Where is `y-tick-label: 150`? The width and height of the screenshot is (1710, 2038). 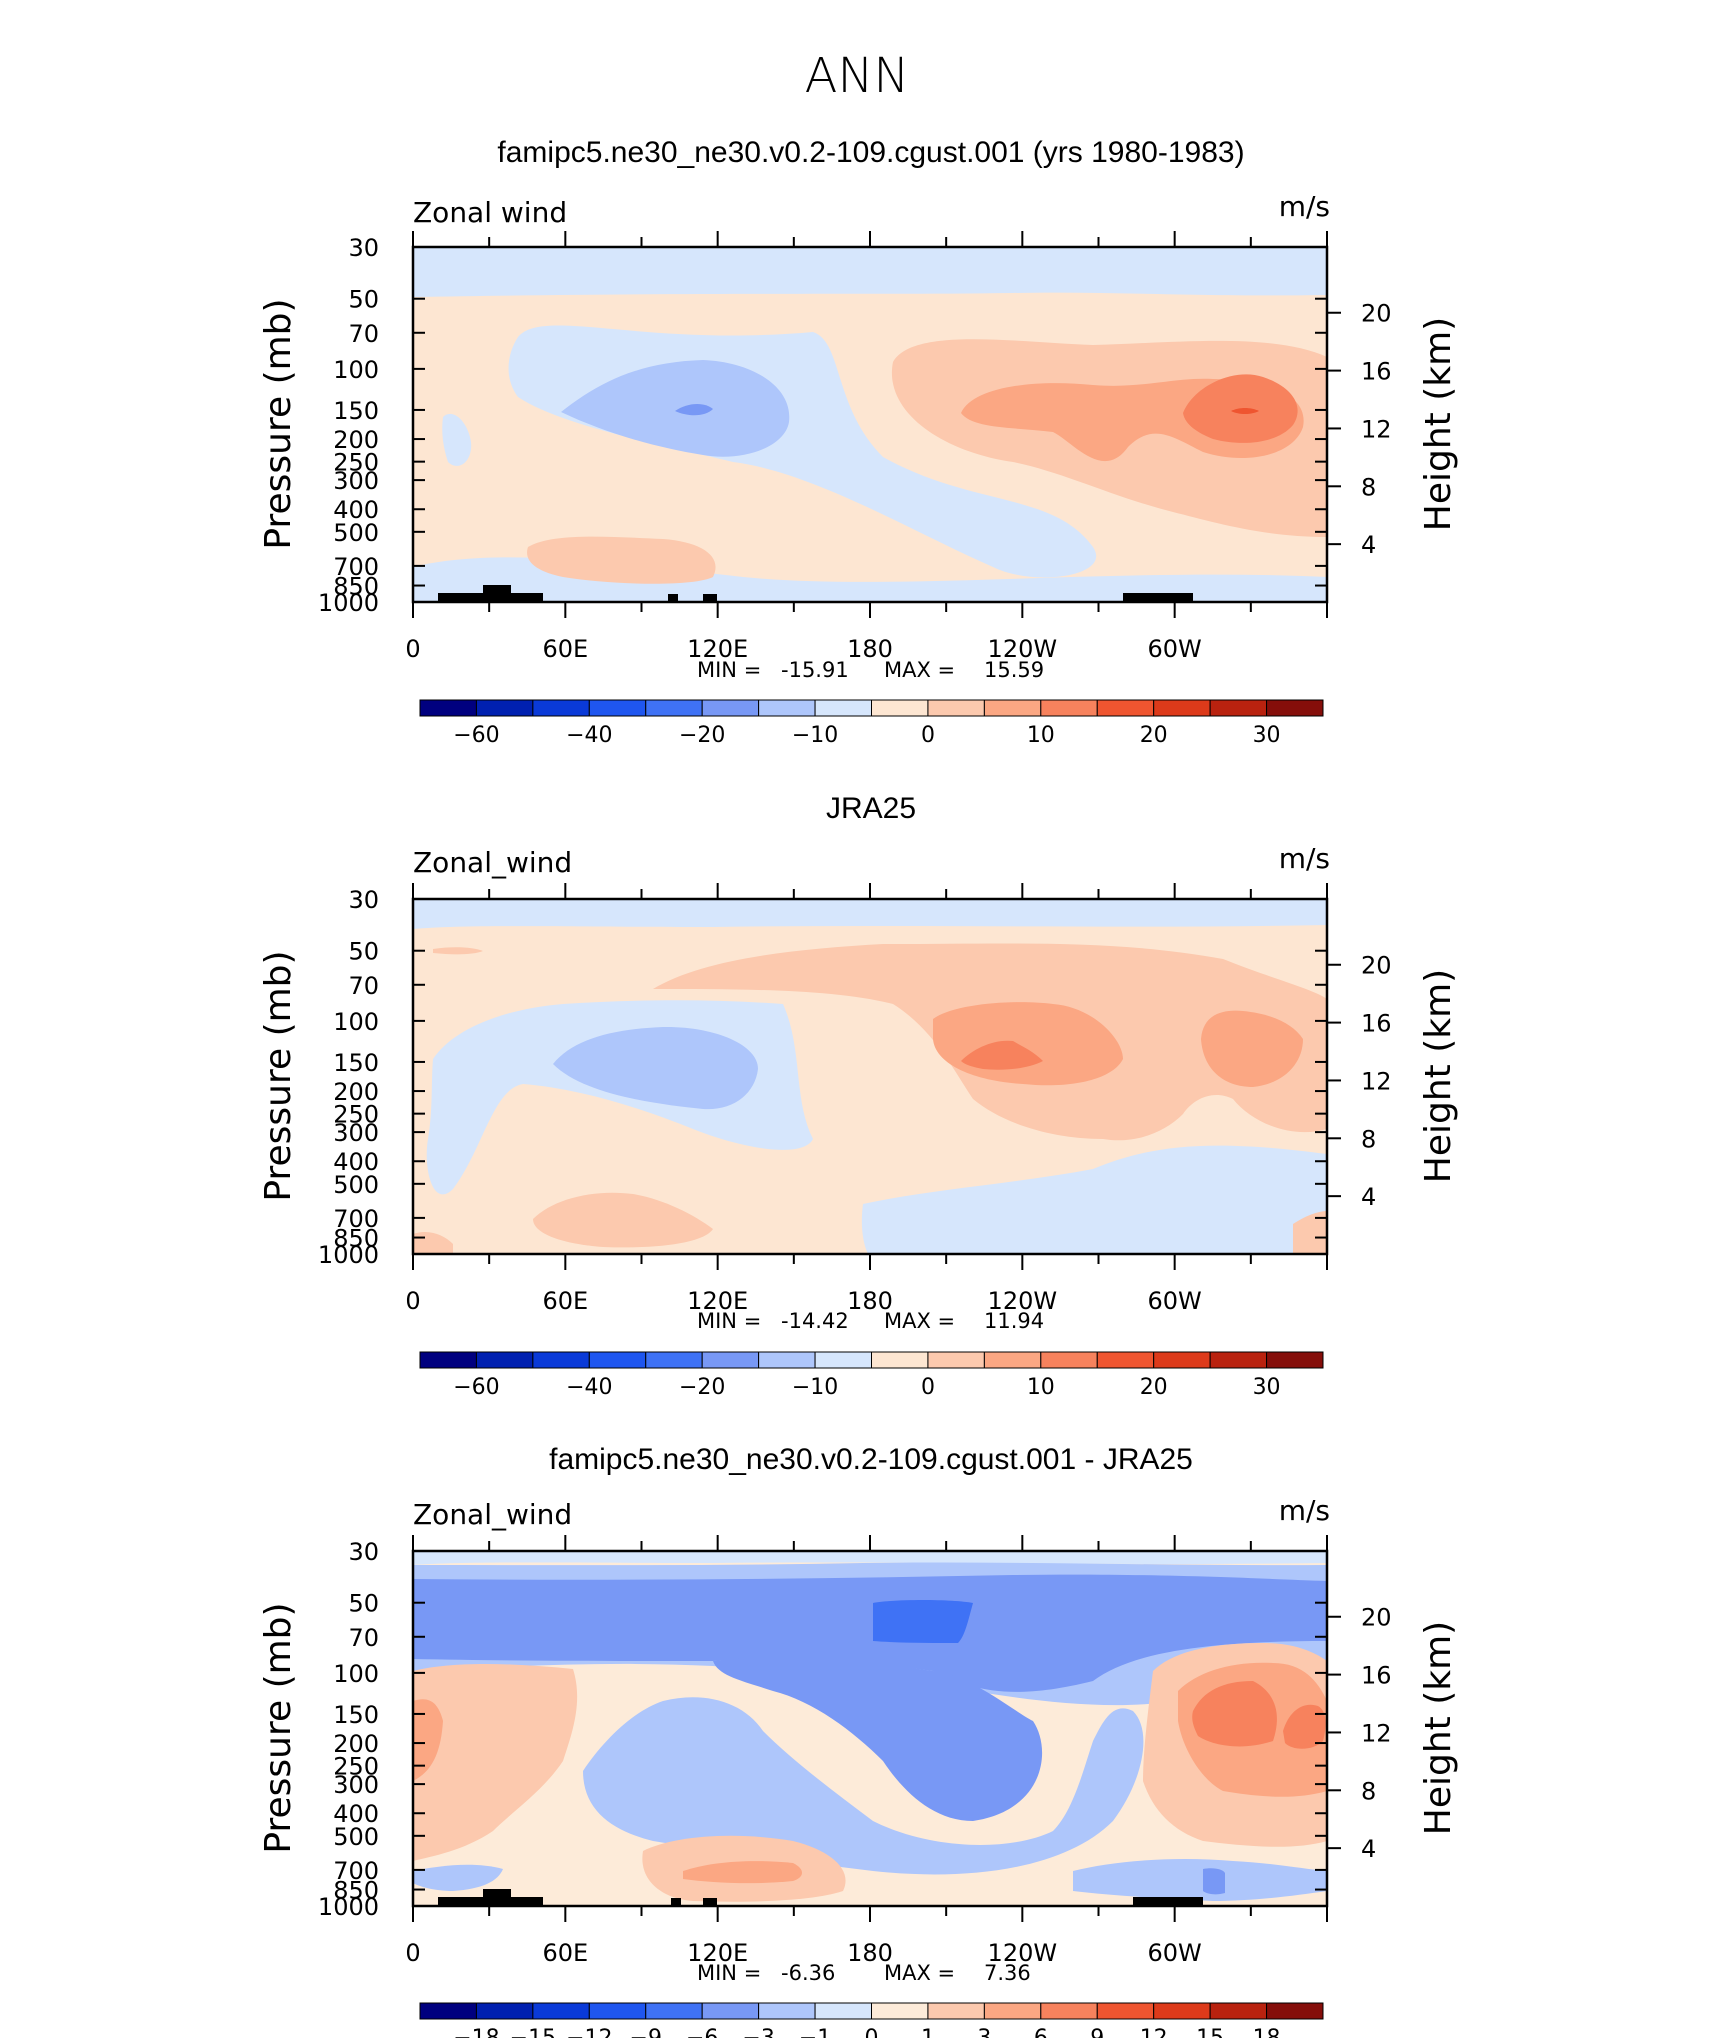
y-tick-label: 150 is located at coordinates (356, 1715).